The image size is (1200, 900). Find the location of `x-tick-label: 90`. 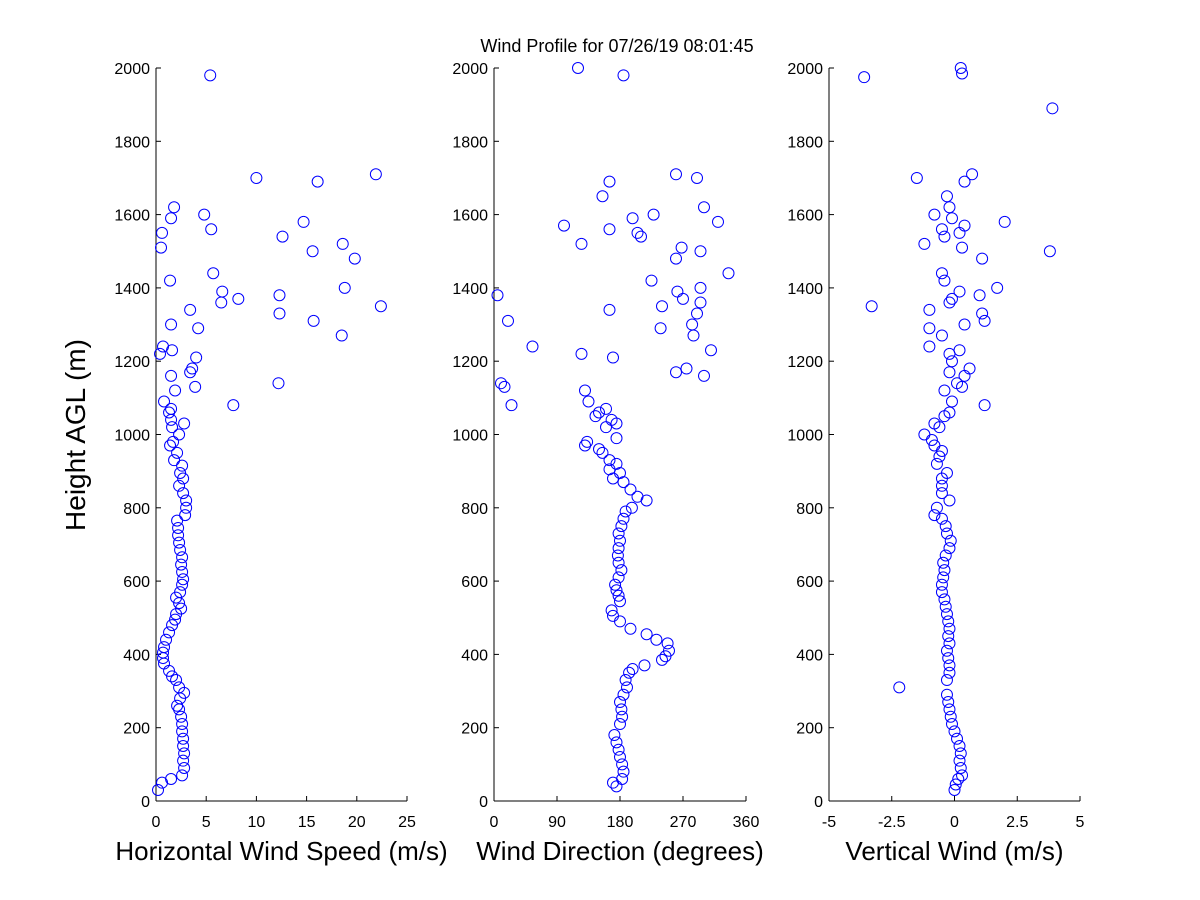

x-tick-label: 90 is located at coordinates (557, 822).